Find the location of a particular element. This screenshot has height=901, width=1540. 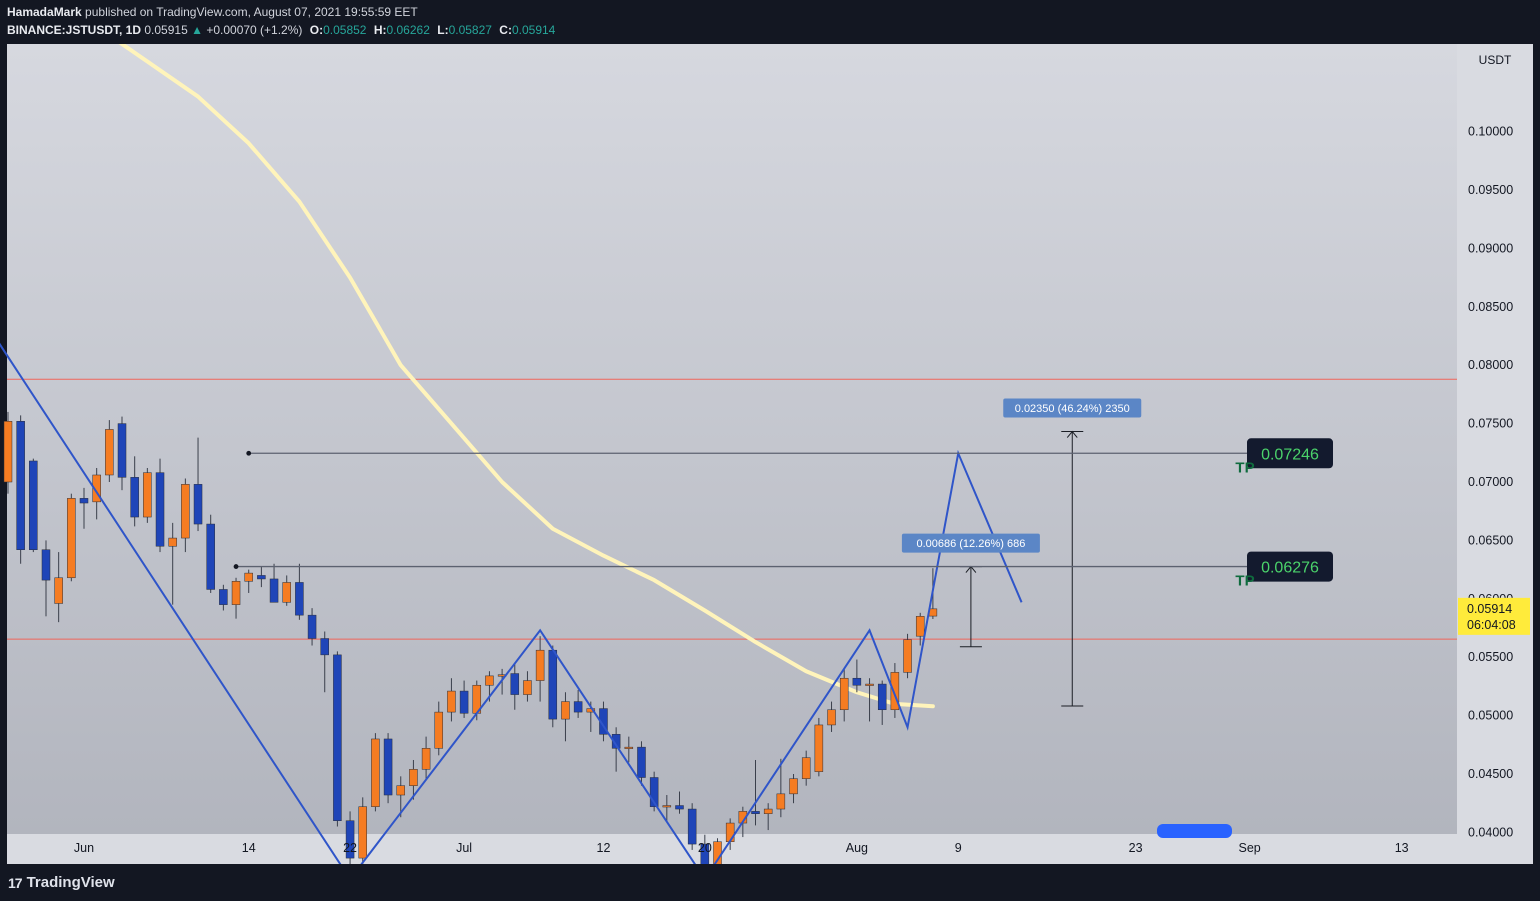

time-tick-label: Sep is located at coordinates (1250, 848).